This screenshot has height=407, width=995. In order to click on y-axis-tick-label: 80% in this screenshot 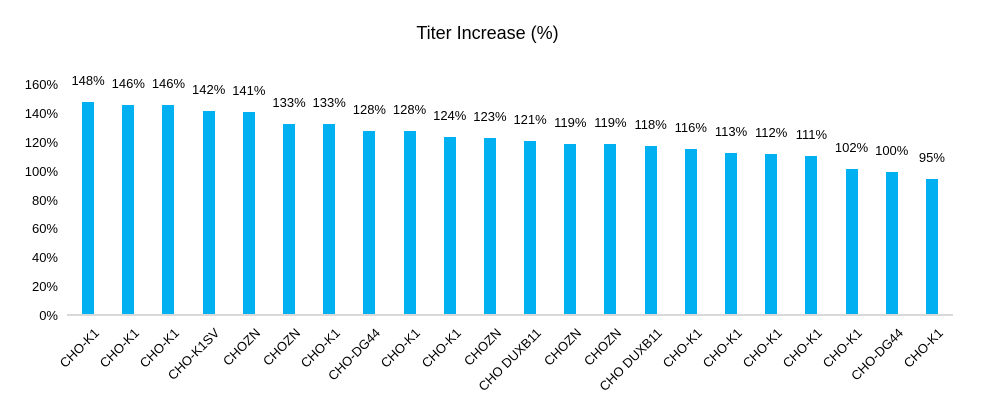, I will do `click(44, 200)`.